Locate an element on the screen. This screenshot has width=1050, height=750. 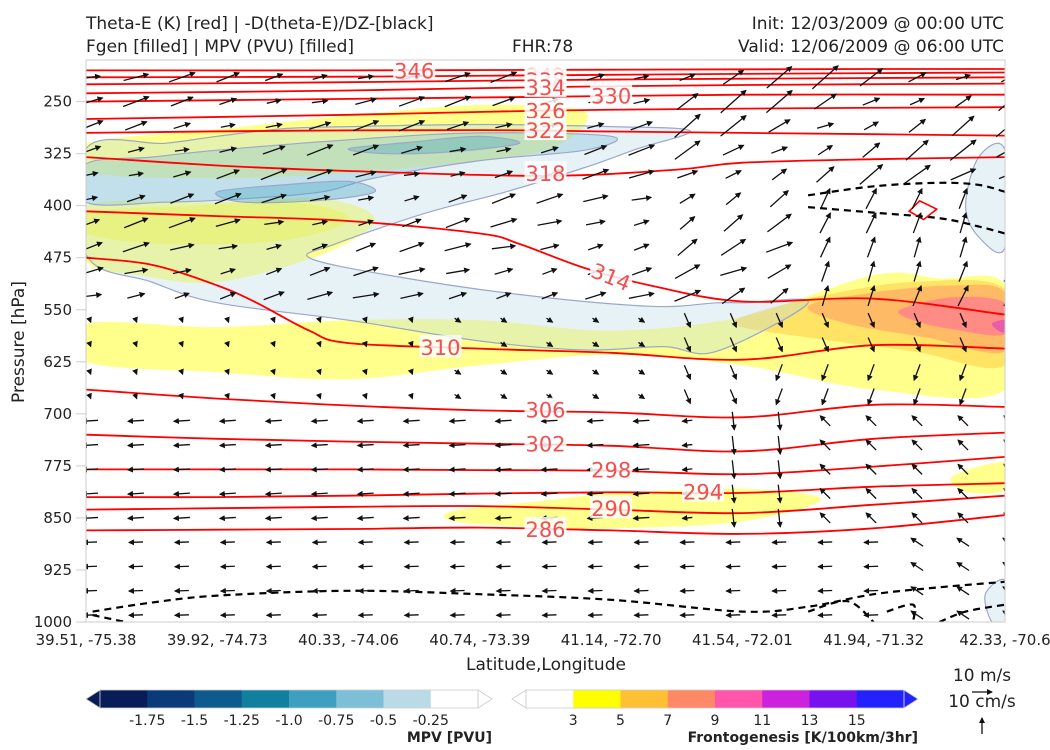
dthetae-dz-contour is located at coordinates (906, 189).